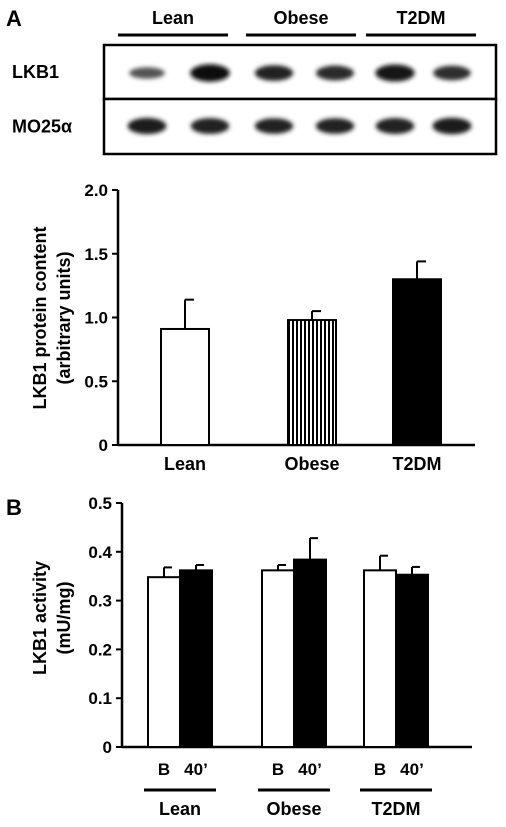 The height and width of the screenshot is (827, 506). Describe the element at coordinates (396, 809) in the screenshot. I see `x-group-label-t2dm: T2DM` at that location.